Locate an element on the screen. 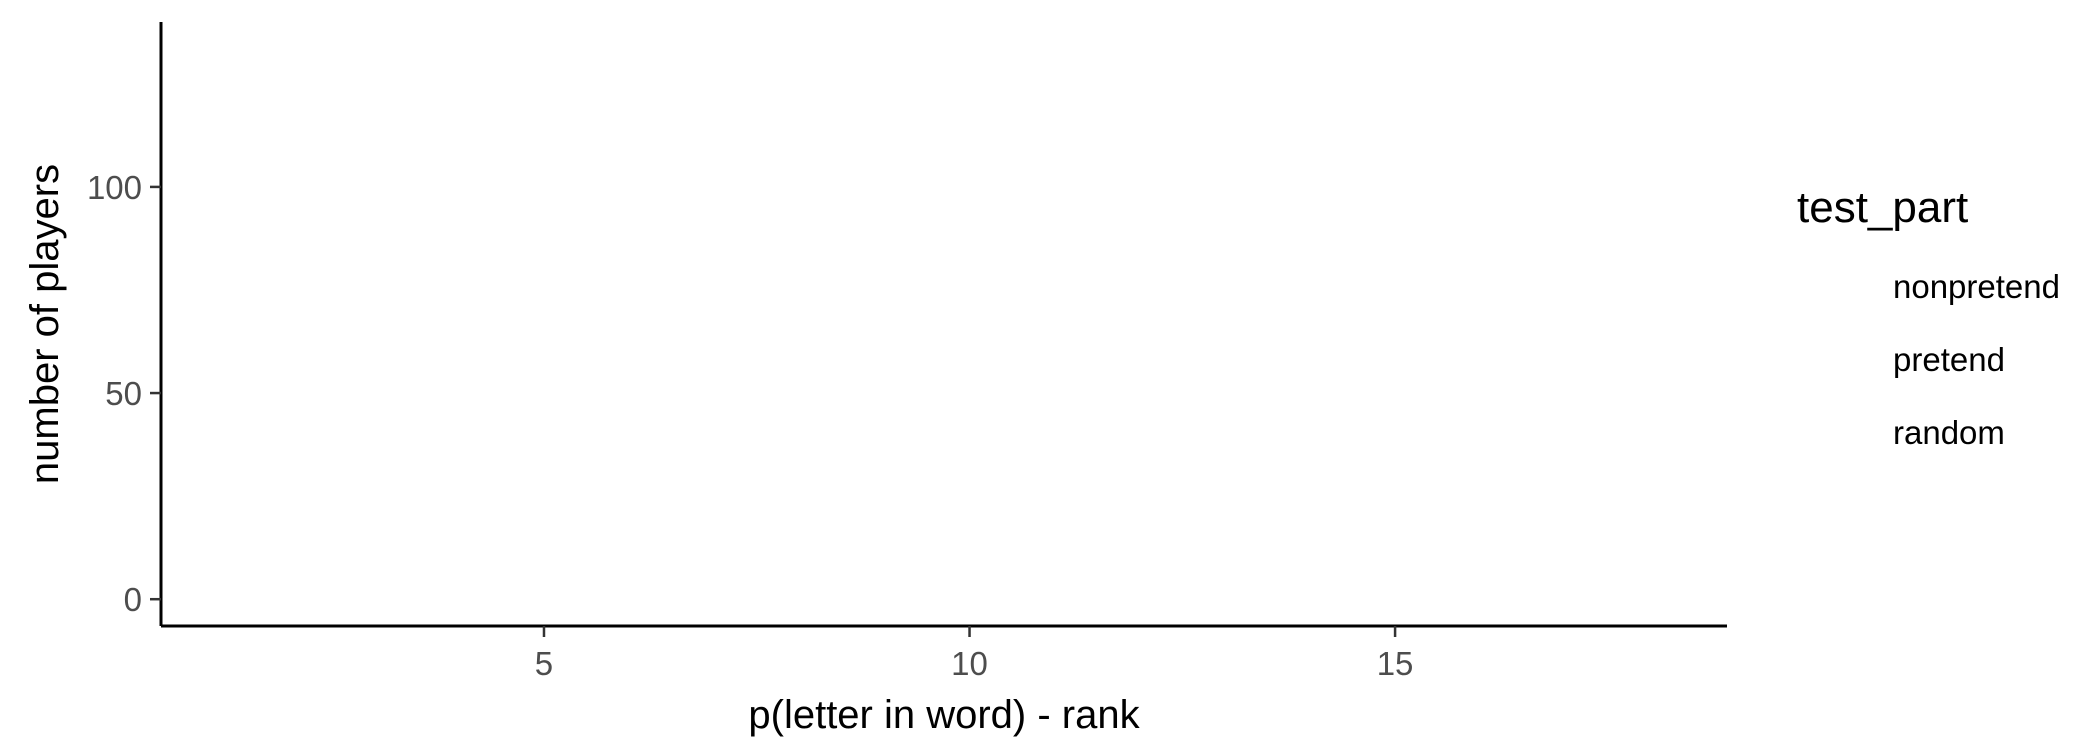 Image resolution: width=2100 pixels, height=750 pixels. y-tick-label: 0 is located at coordinates (133, 599).